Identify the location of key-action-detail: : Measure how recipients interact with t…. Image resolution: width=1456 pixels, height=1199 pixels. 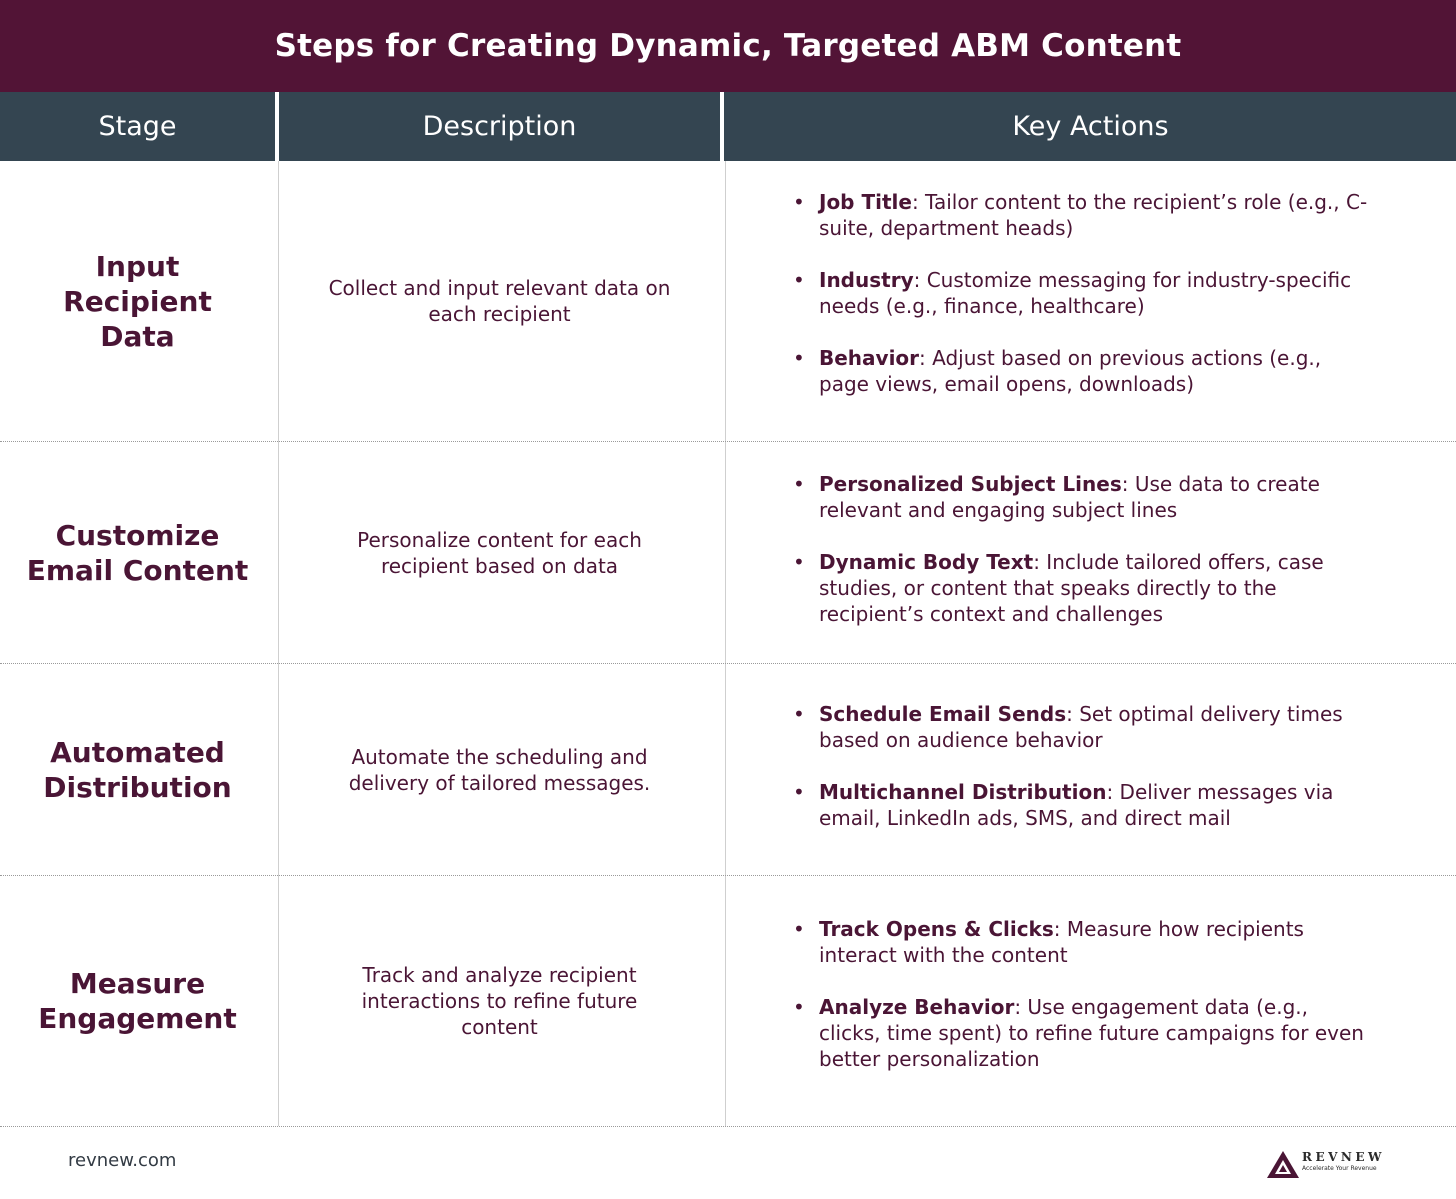
(1061, 942).